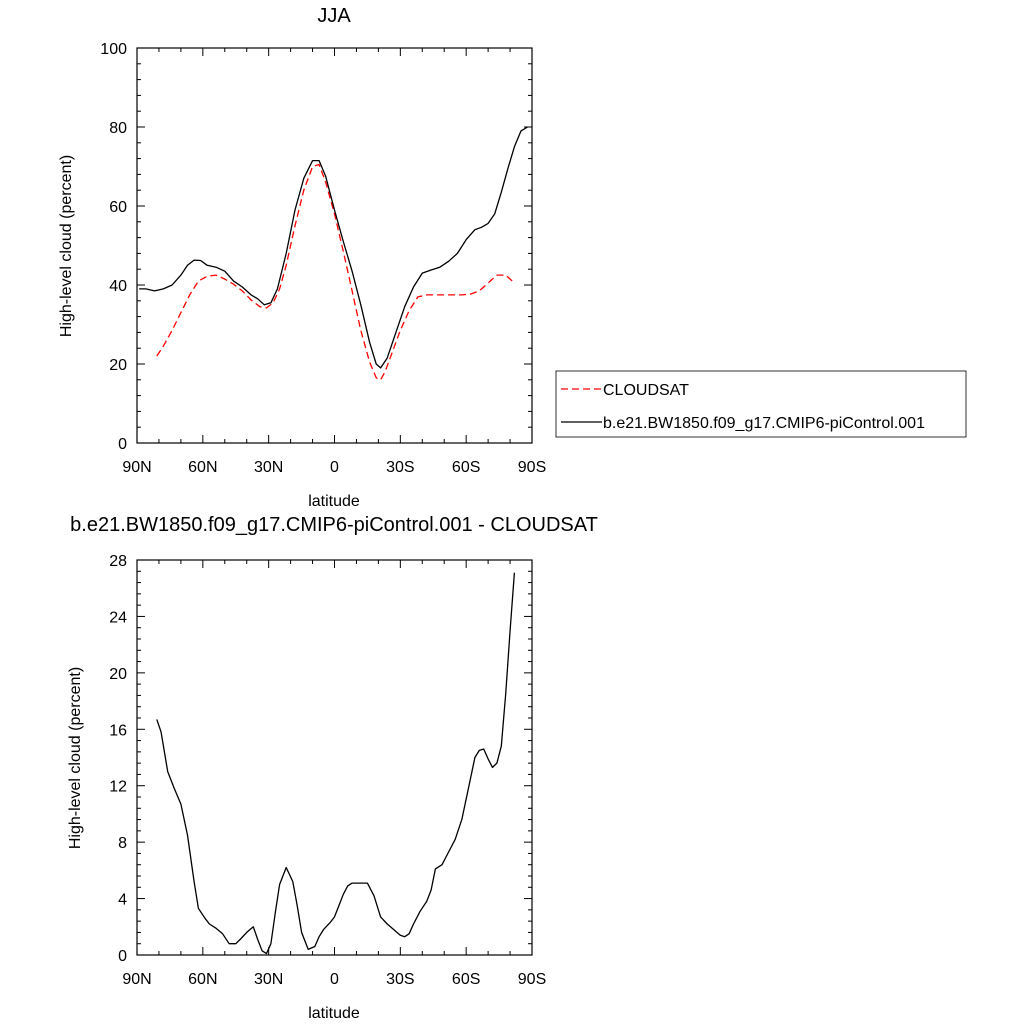  I want to click on top-series-line-model, so click(333, 247).